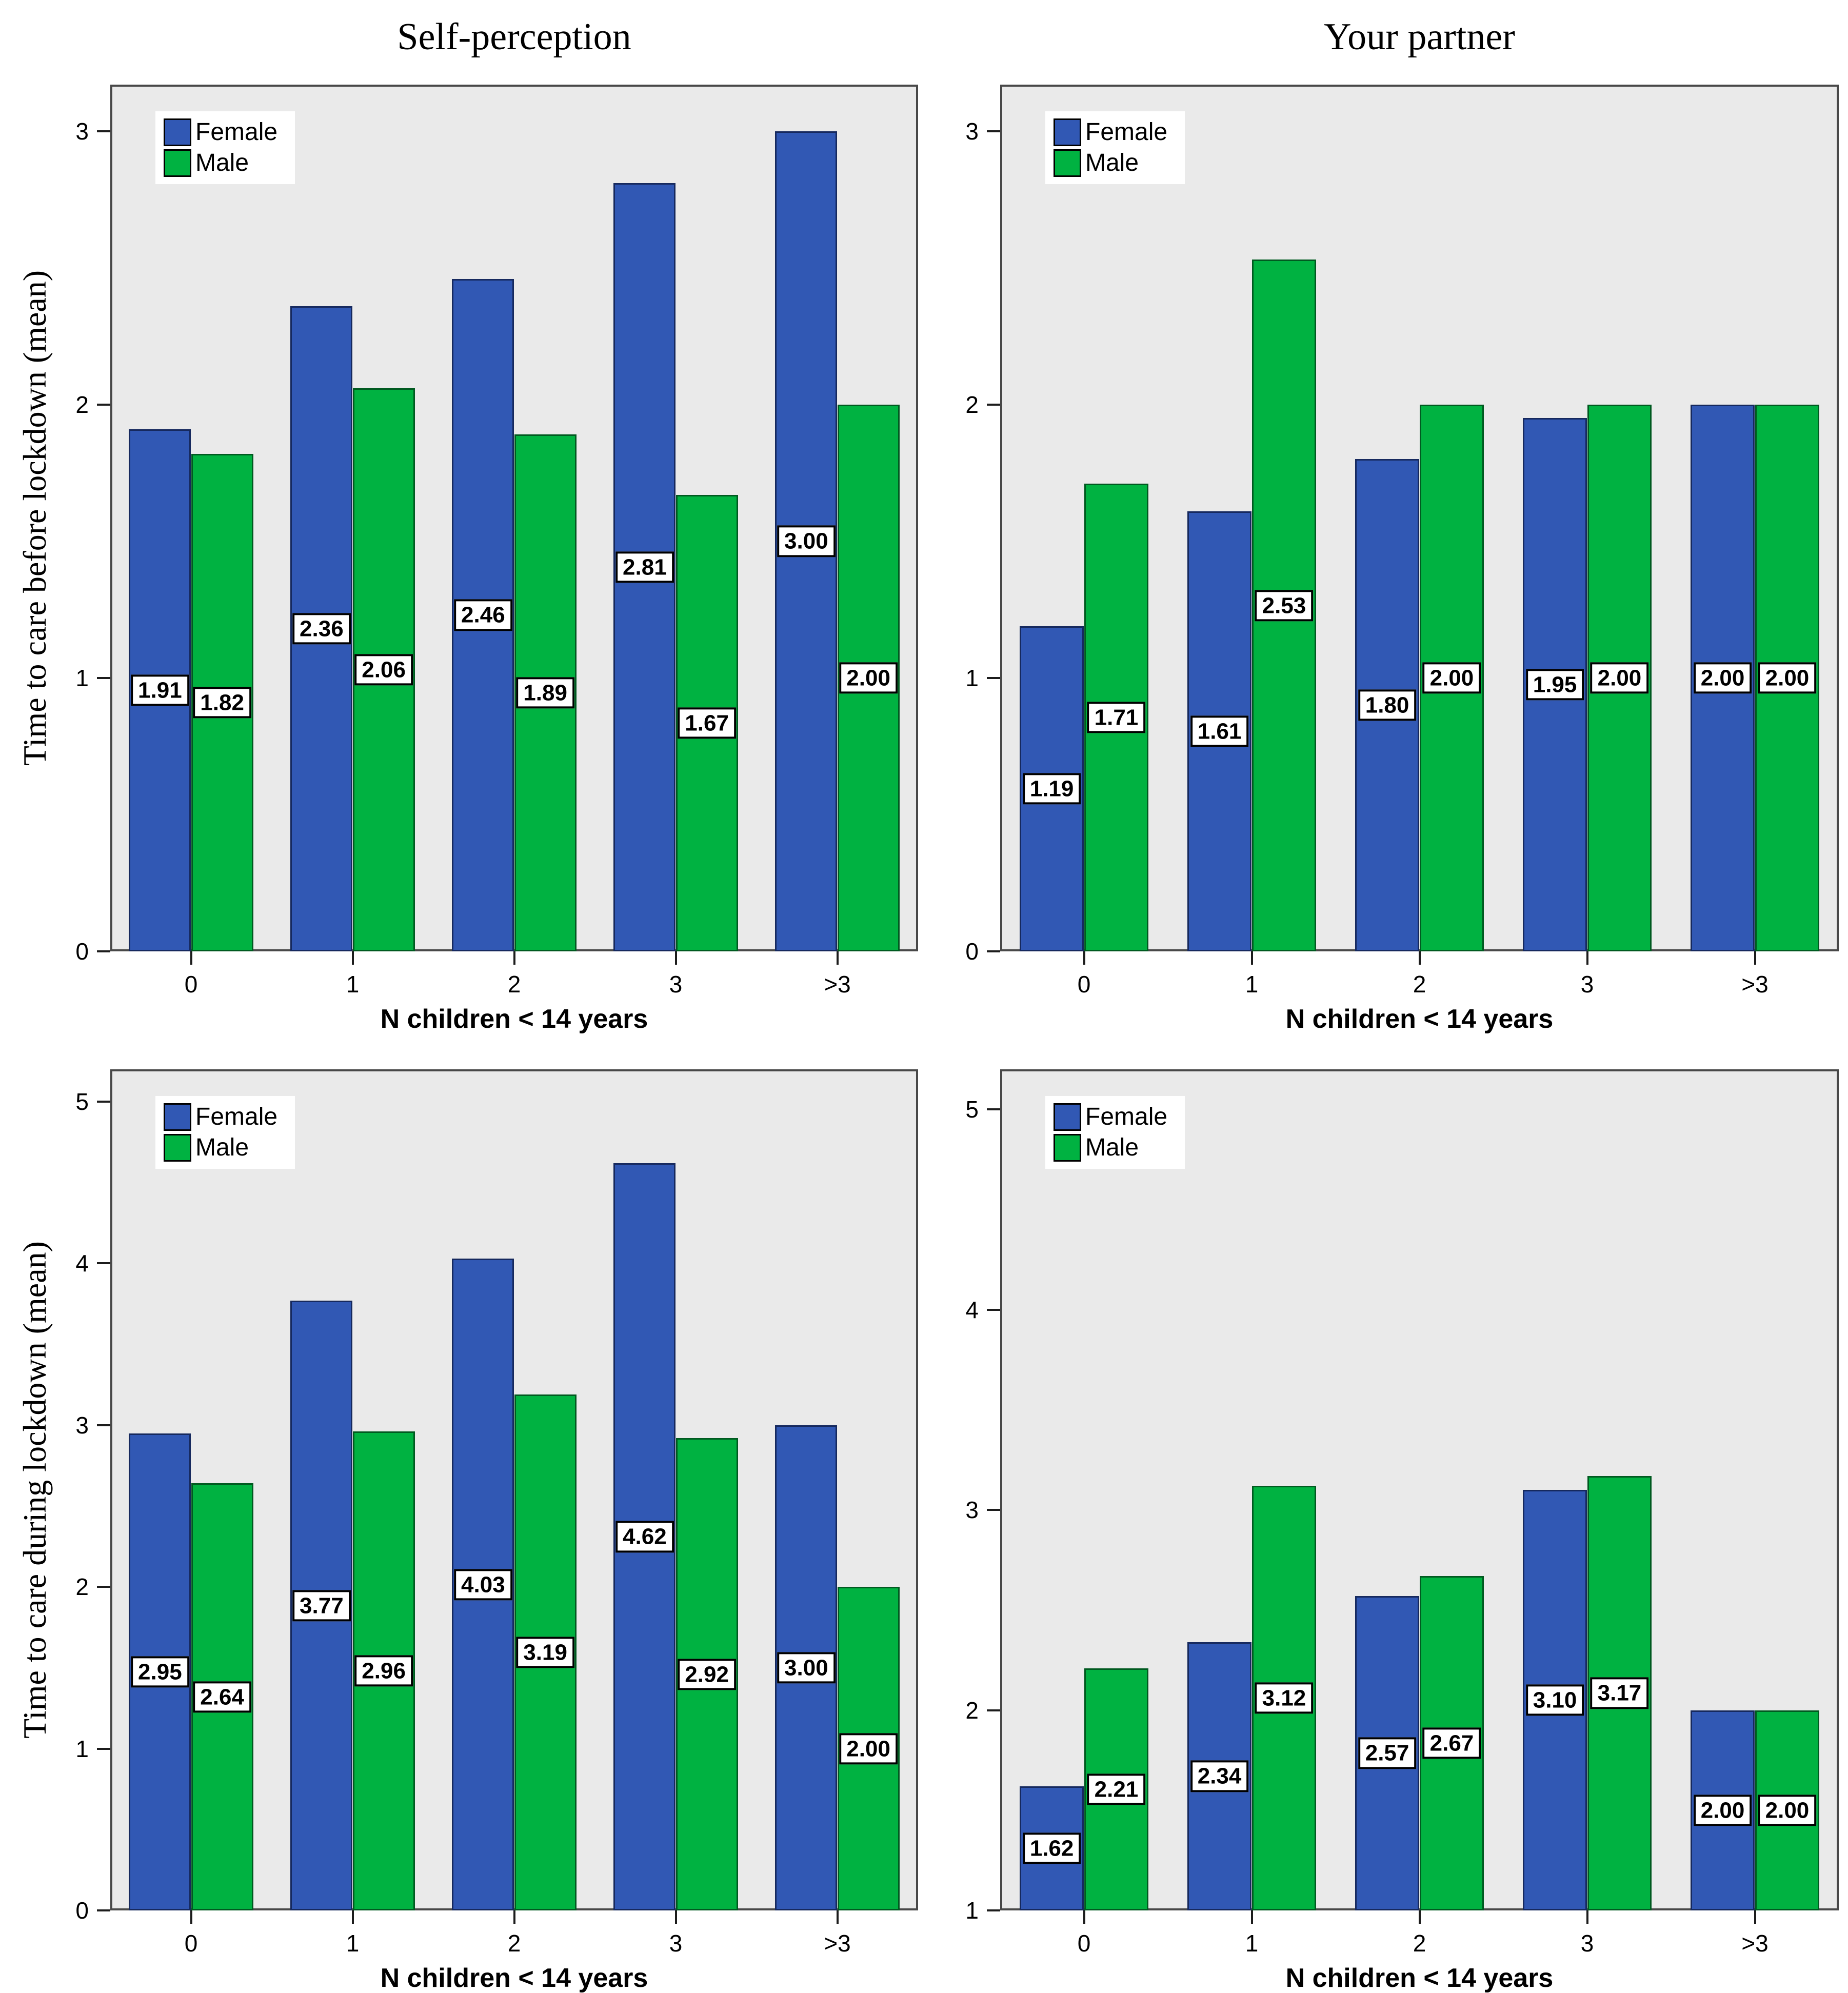  I want to click on value-label-male-bottom-right-cat3: 3.17, so click(1619, 1693).